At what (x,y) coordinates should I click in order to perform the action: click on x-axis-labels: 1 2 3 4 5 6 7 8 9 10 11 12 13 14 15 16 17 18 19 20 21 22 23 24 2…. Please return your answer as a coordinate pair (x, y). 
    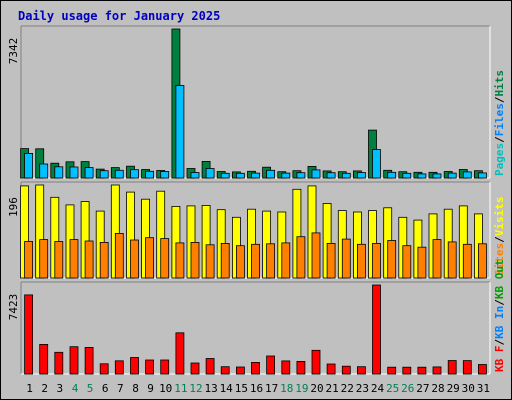
    Looking at the image, I should click on (258, 388).